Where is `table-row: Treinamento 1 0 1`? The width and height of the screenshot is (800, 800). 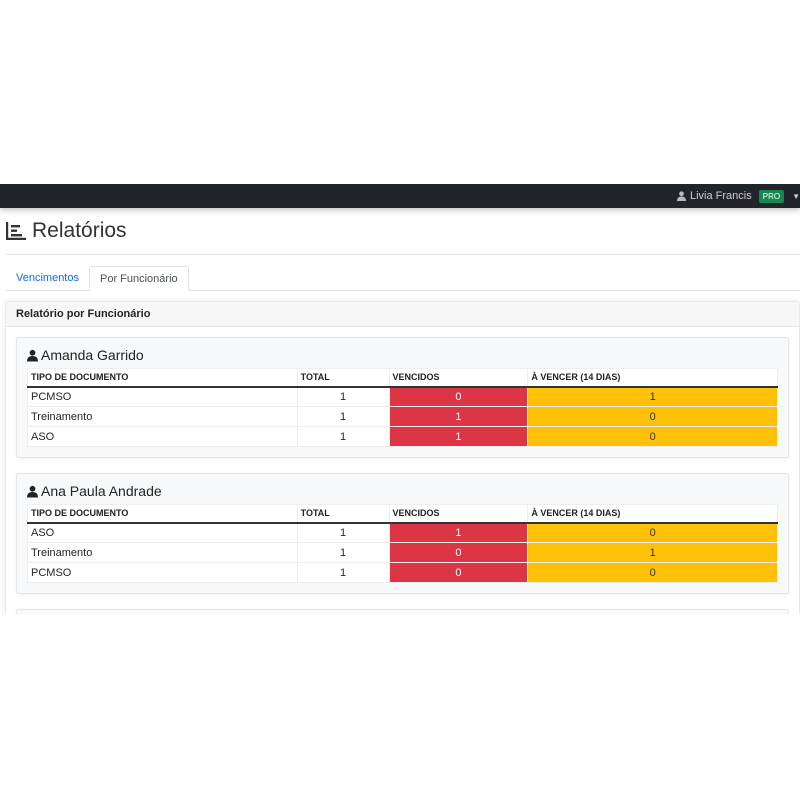
table-row: Treinamento 1 0 1 is located at coordinates (402, 552).